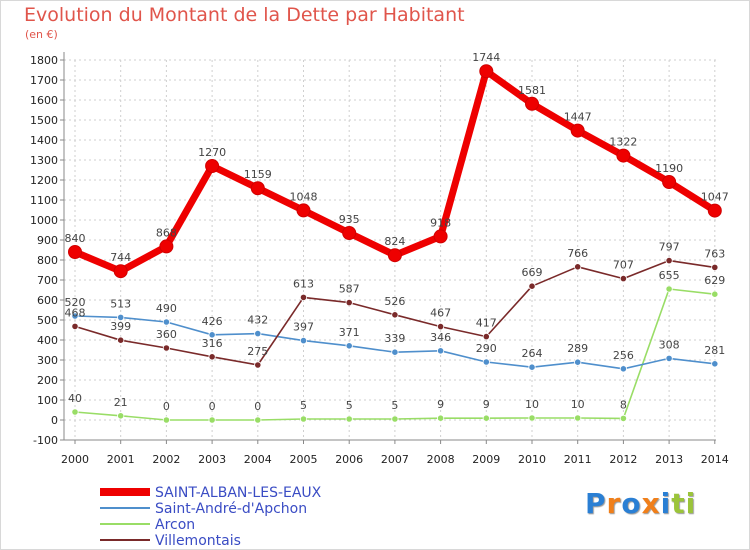  Describe the element at coordinates (596, 503) in the screenshot. I see `logo-letter: P` at that location.